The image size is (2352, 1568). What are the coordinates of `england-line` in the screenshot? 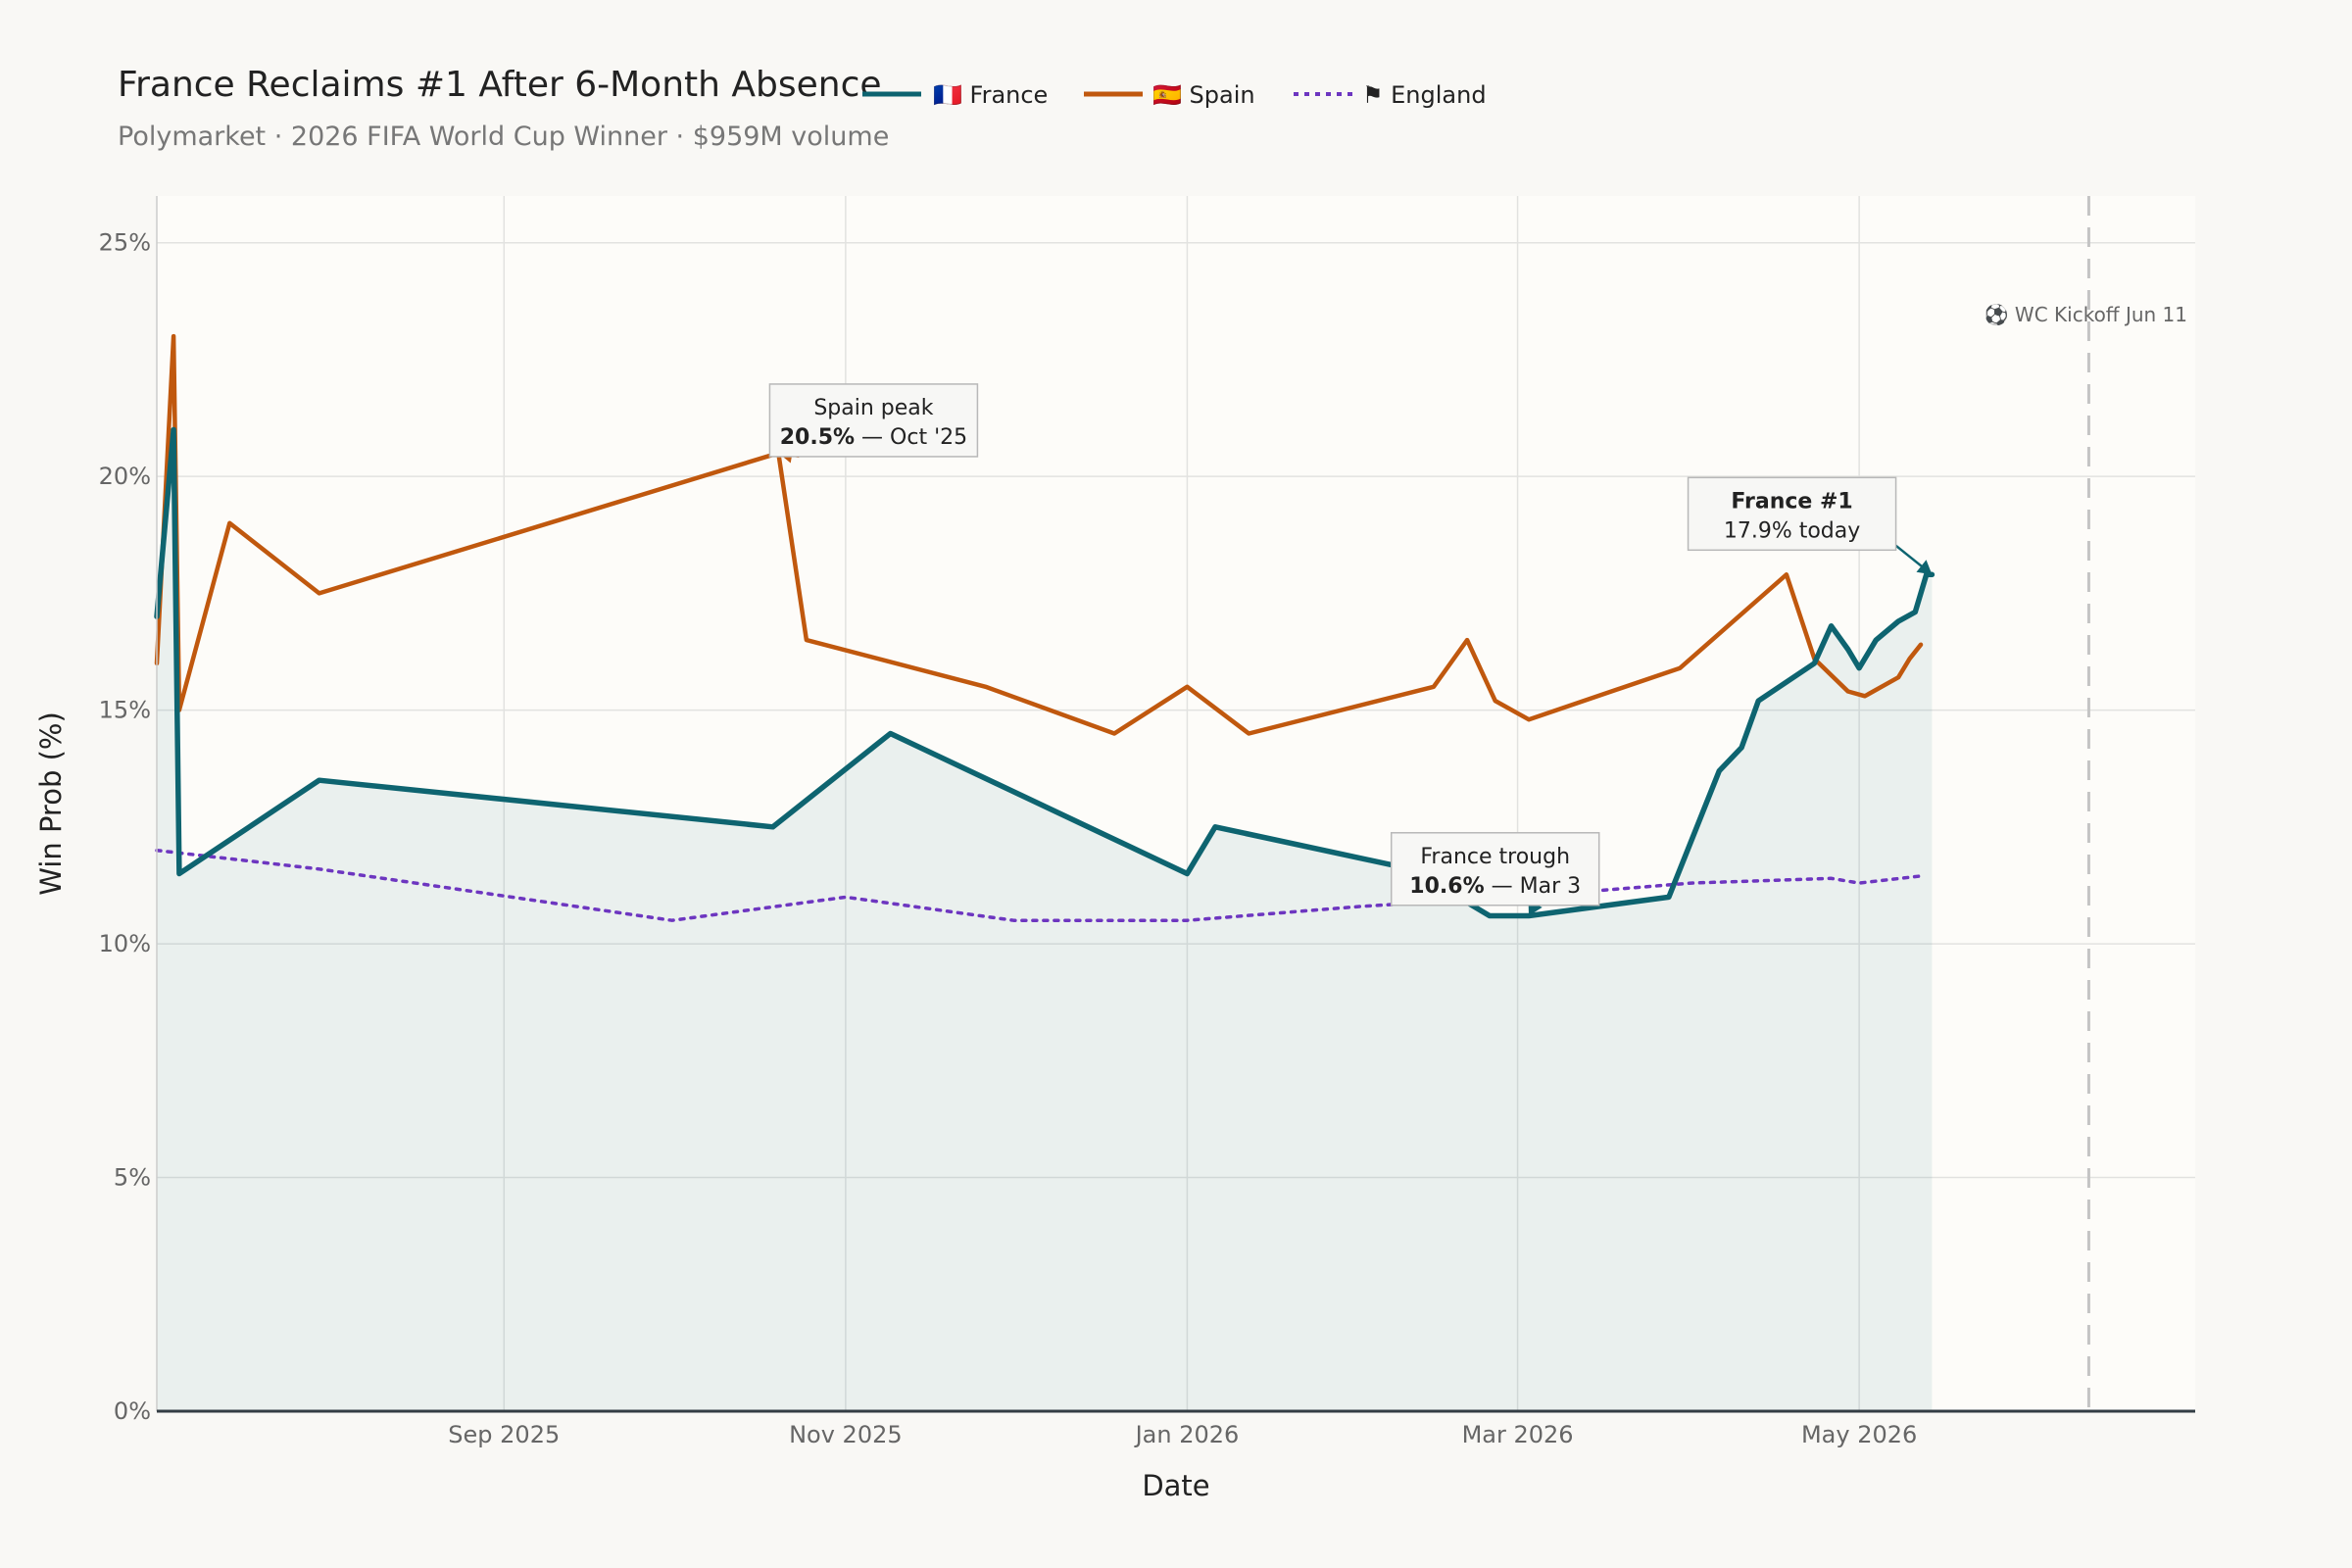 It's located at (1039, 885).